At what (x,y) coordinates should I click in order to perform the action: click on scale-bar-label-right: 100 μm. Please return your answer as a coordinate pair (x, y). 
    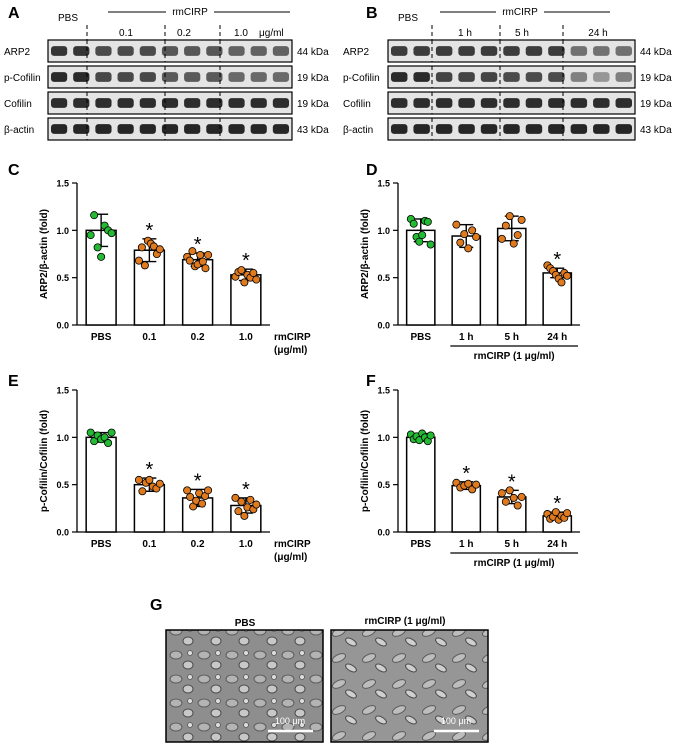
    Looking at the image, I should click on (456, 721).